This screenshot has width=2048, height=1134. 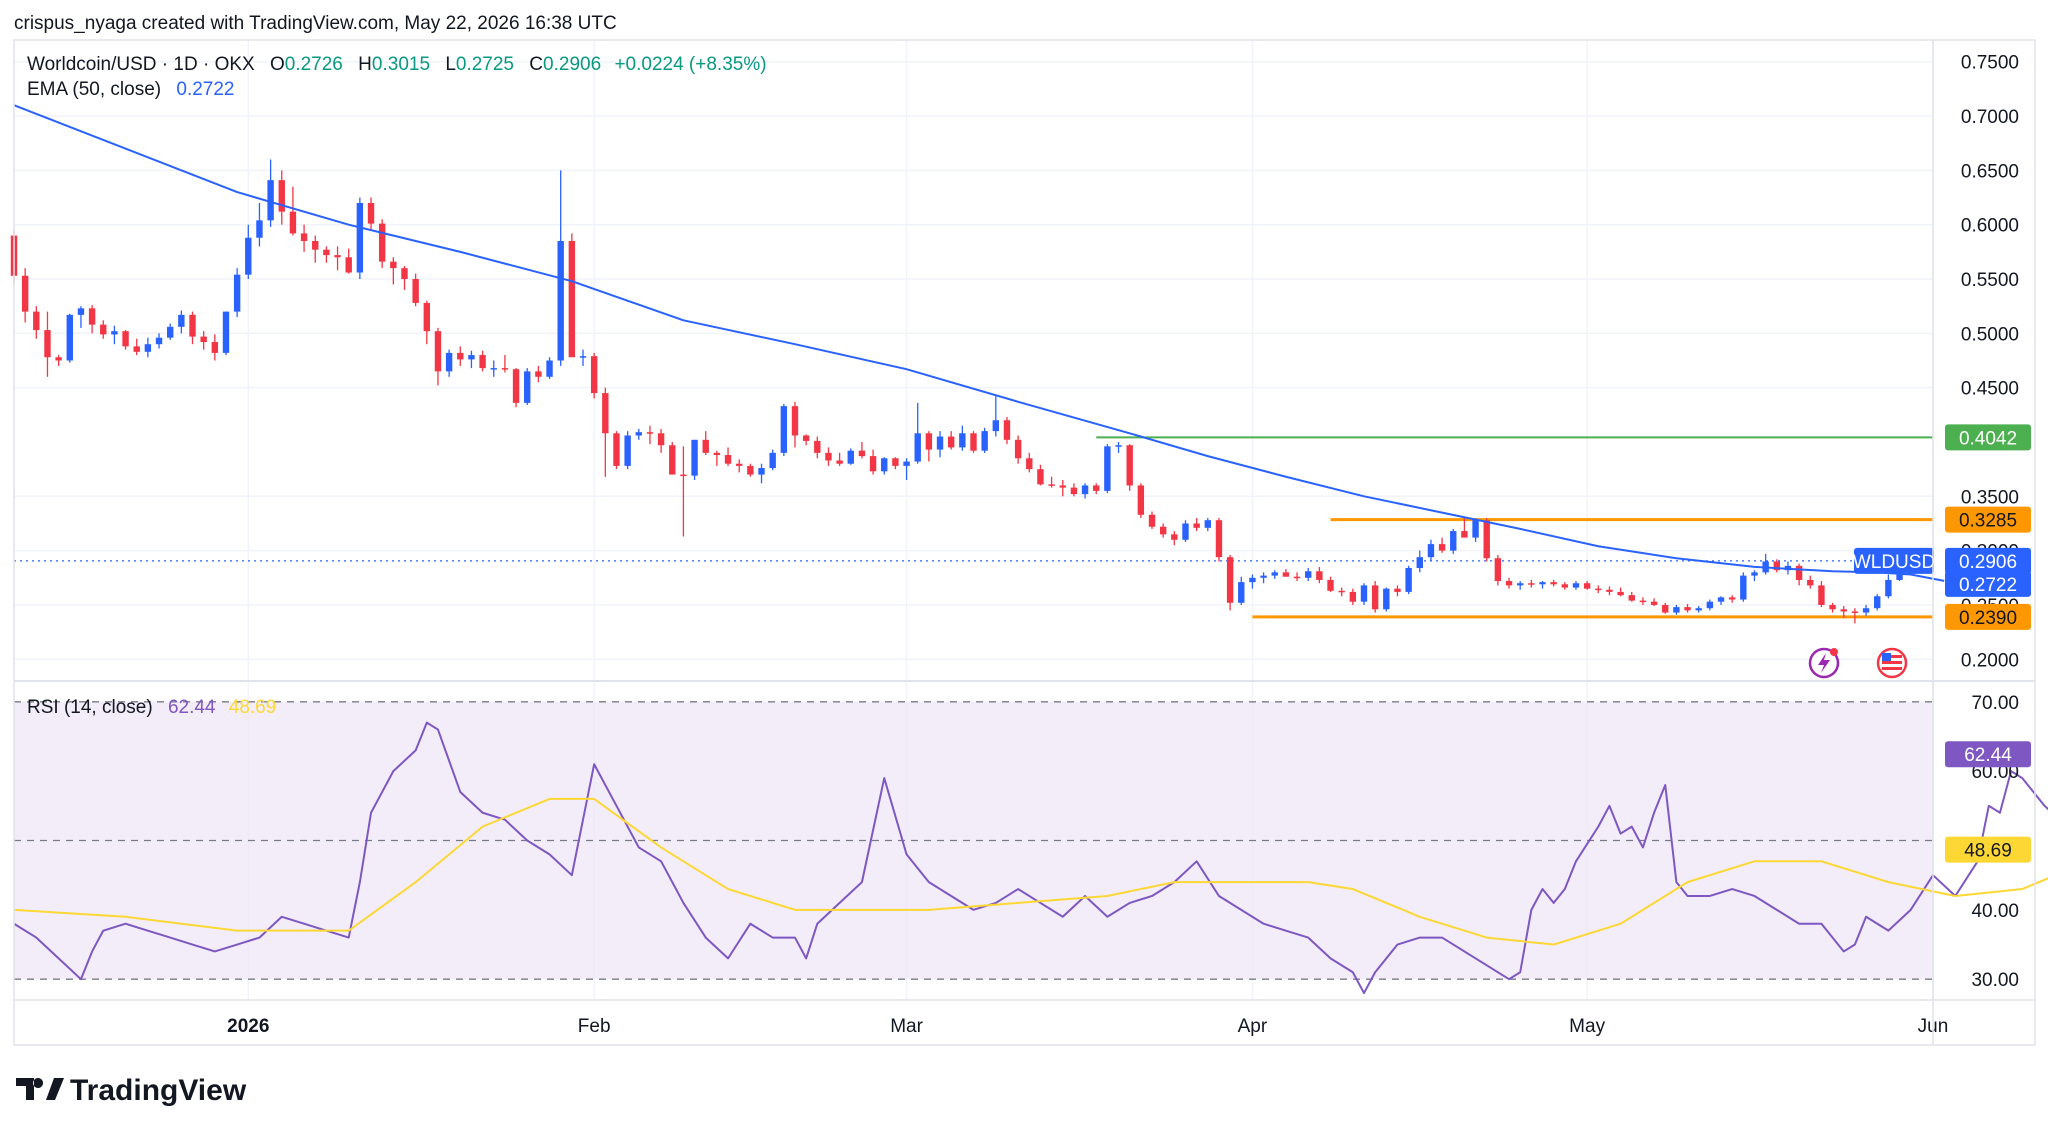 What do you see at coordinates (131, 89) in the screenshot?
I see `legend-ema: EMA (50, close) 0.2722` at bounding box center [131, 89].